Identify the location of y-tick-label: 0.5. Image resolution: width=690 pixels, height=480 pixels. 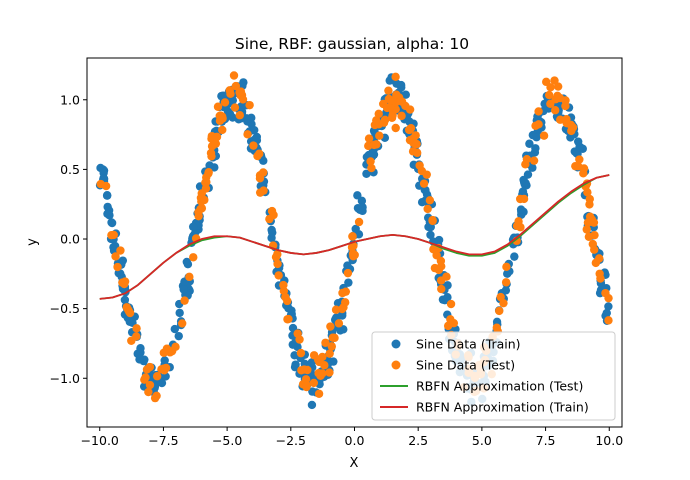
(70, 169).